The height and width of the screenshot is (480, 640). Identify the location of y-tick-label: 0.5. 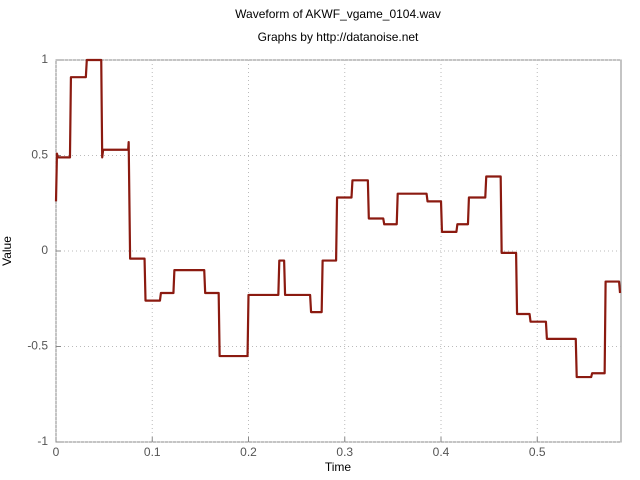
(39, 155).